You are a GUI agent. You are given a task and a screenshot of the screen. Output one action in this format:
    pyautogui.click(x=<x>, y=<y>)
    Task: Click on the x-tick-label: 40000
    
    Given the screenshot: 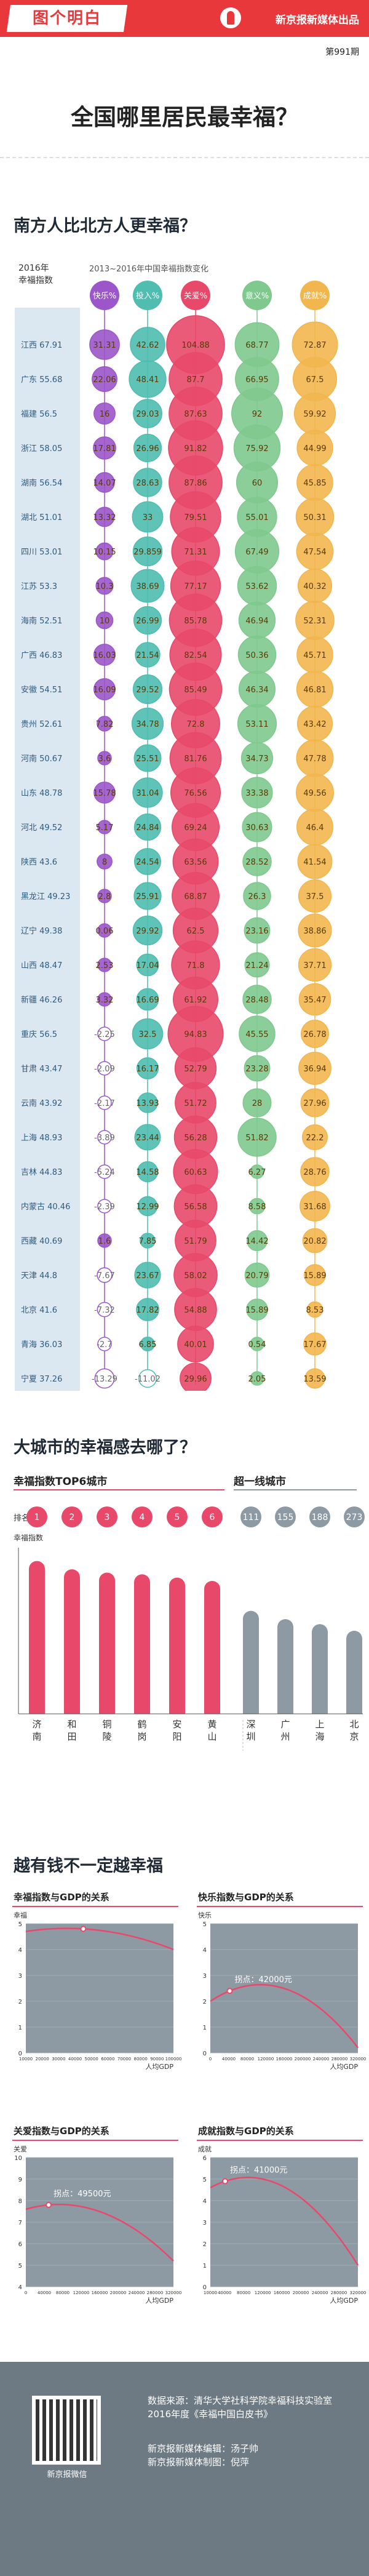 What is the action you would take?
    pyautogui.click(x=75, y=2059)
    